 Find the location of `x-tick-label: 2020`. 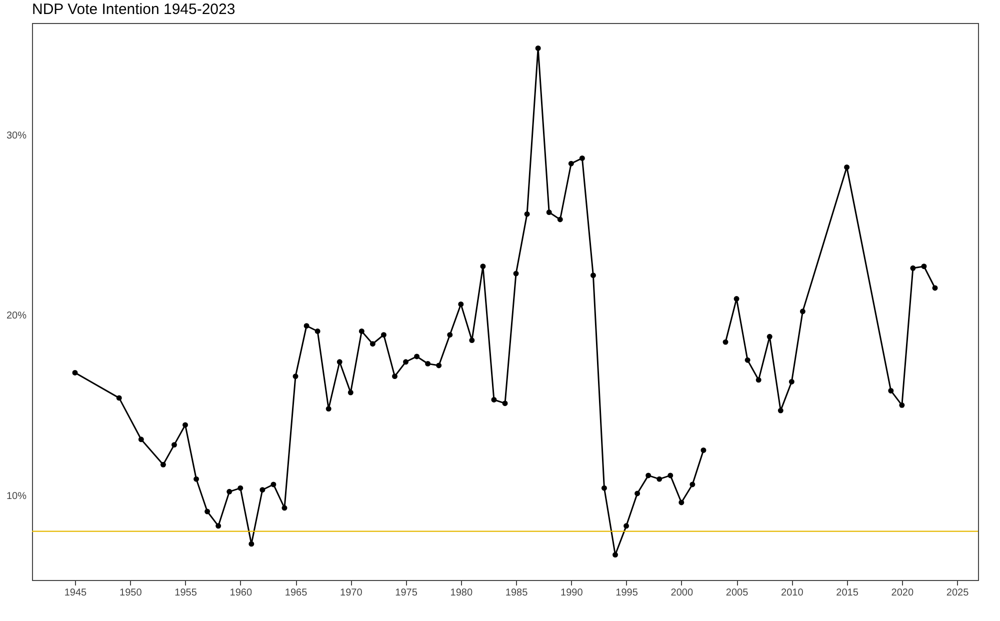

x-tick-label: 2020 is located at coordinates (902, 593).